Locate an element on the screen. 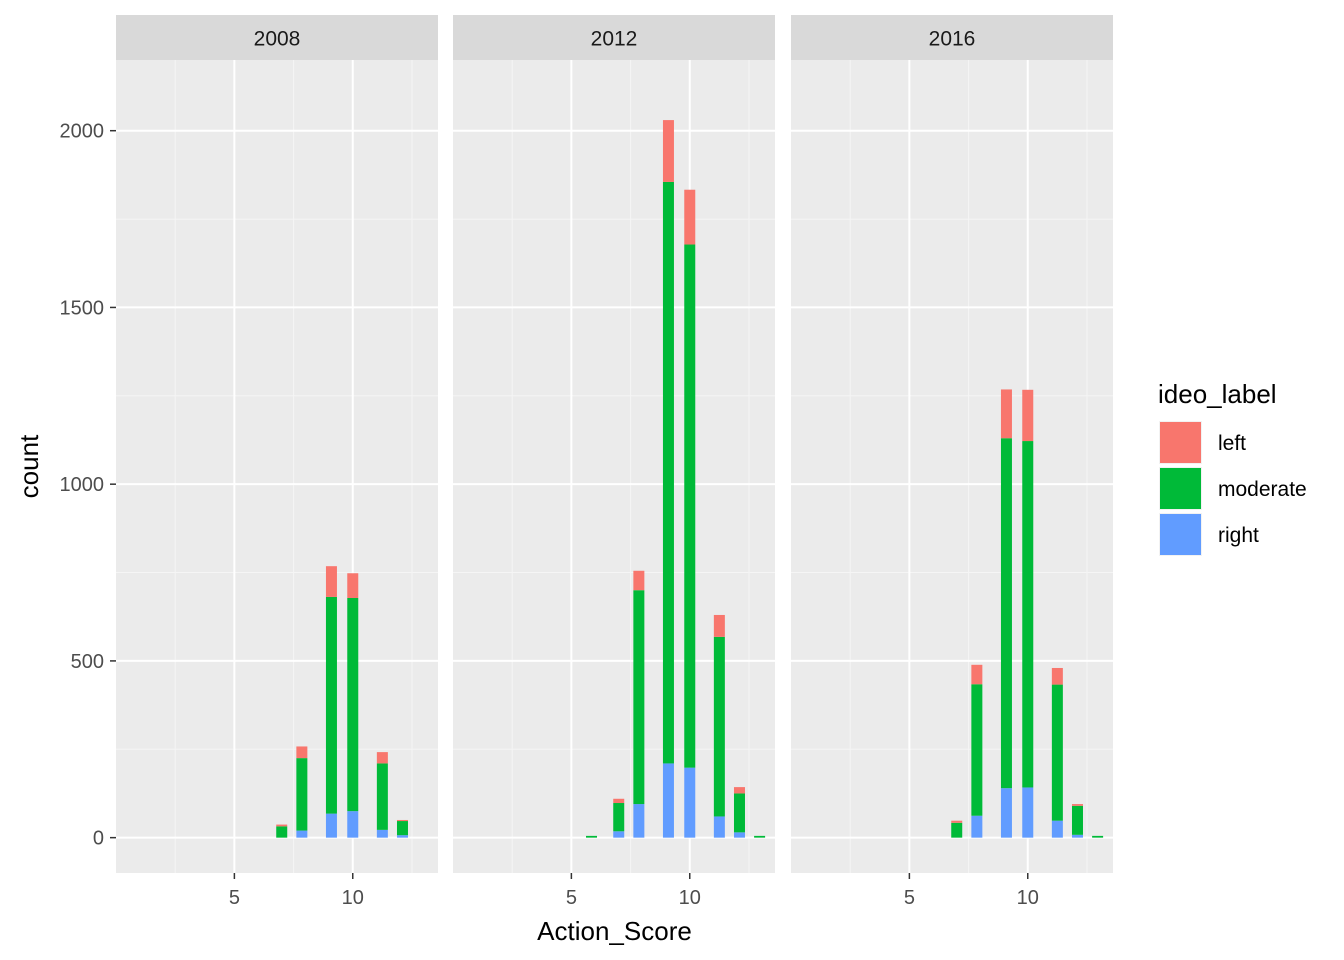 The height and width of the screenshot is (960, 1344). y-tick-label: 1500 is located at coordinates (82, 308).